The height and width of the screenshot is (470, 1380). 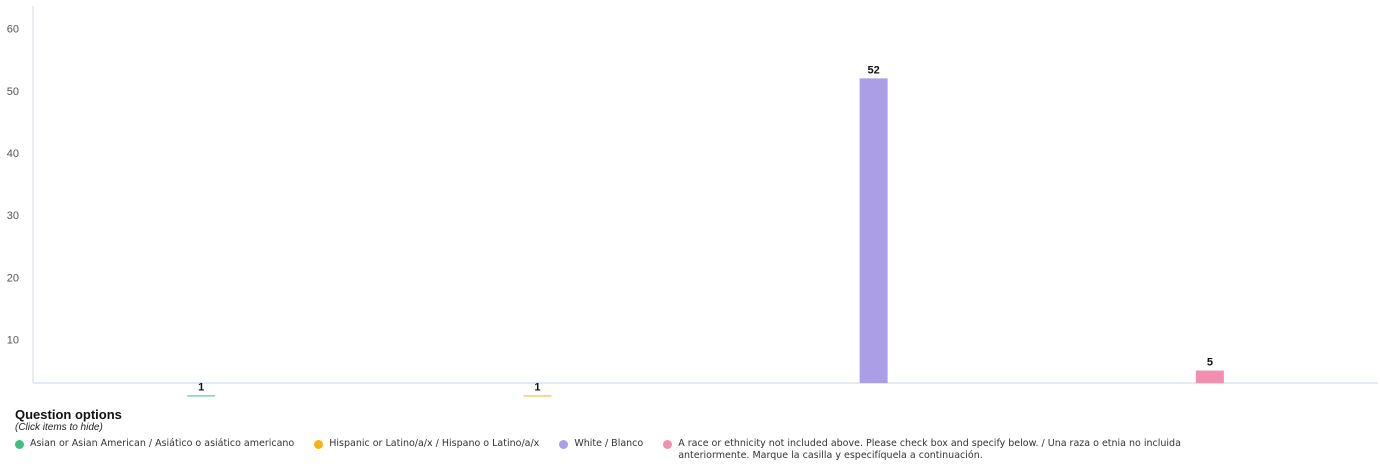 What do you see at coordinates (609, 443) in the screenshot?
I see `legend-label: White / Blanco` at bounding box center [609, 443].